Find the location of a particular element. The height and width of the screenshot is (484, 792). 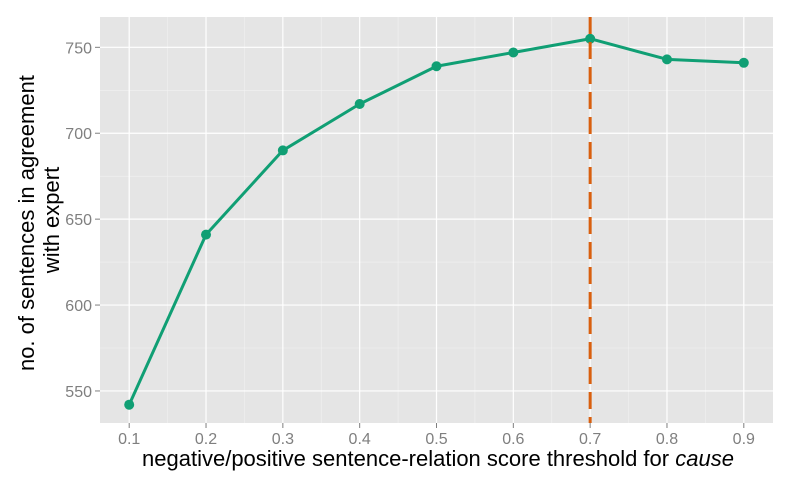

y-tick-label: 600 is located at coordinates (78, 306).